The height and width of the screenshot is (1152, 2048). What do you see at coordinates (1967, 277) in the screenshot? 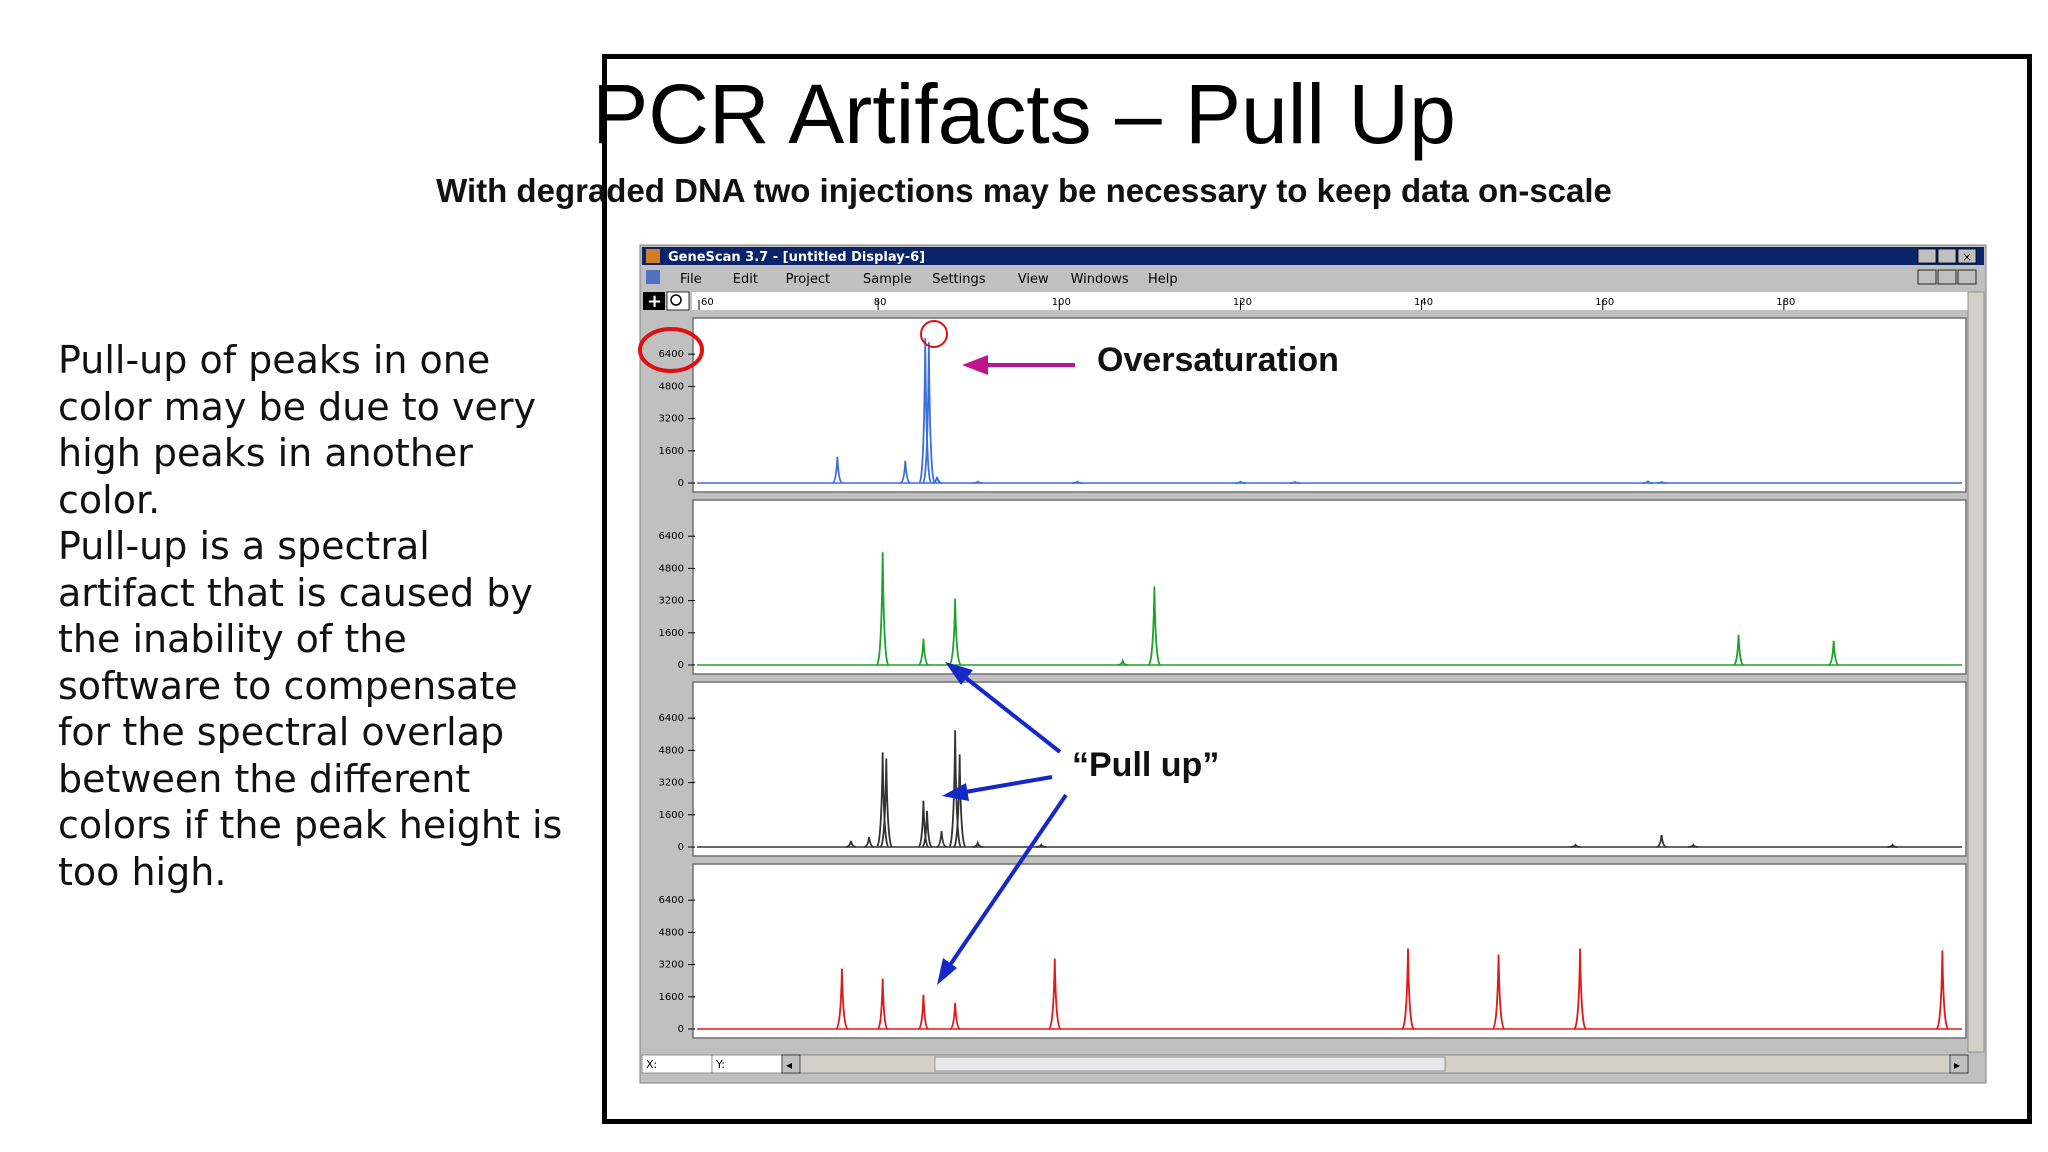
I see `doc-close-button` at bounding box center [1967, 277].